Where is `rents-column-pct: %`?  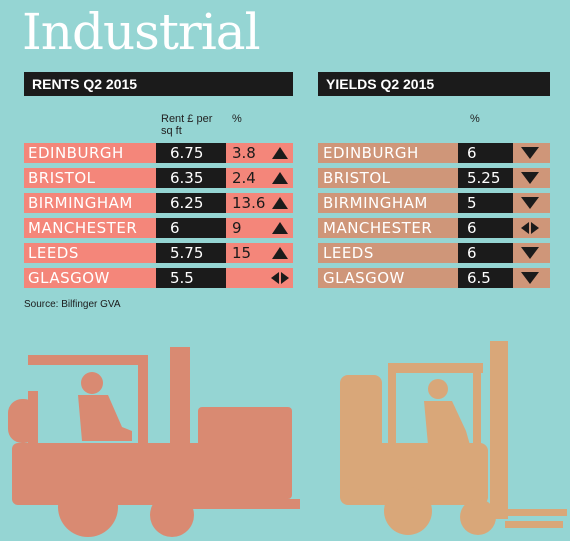 rents-column-pct: % is located at coordinates (237, 119).